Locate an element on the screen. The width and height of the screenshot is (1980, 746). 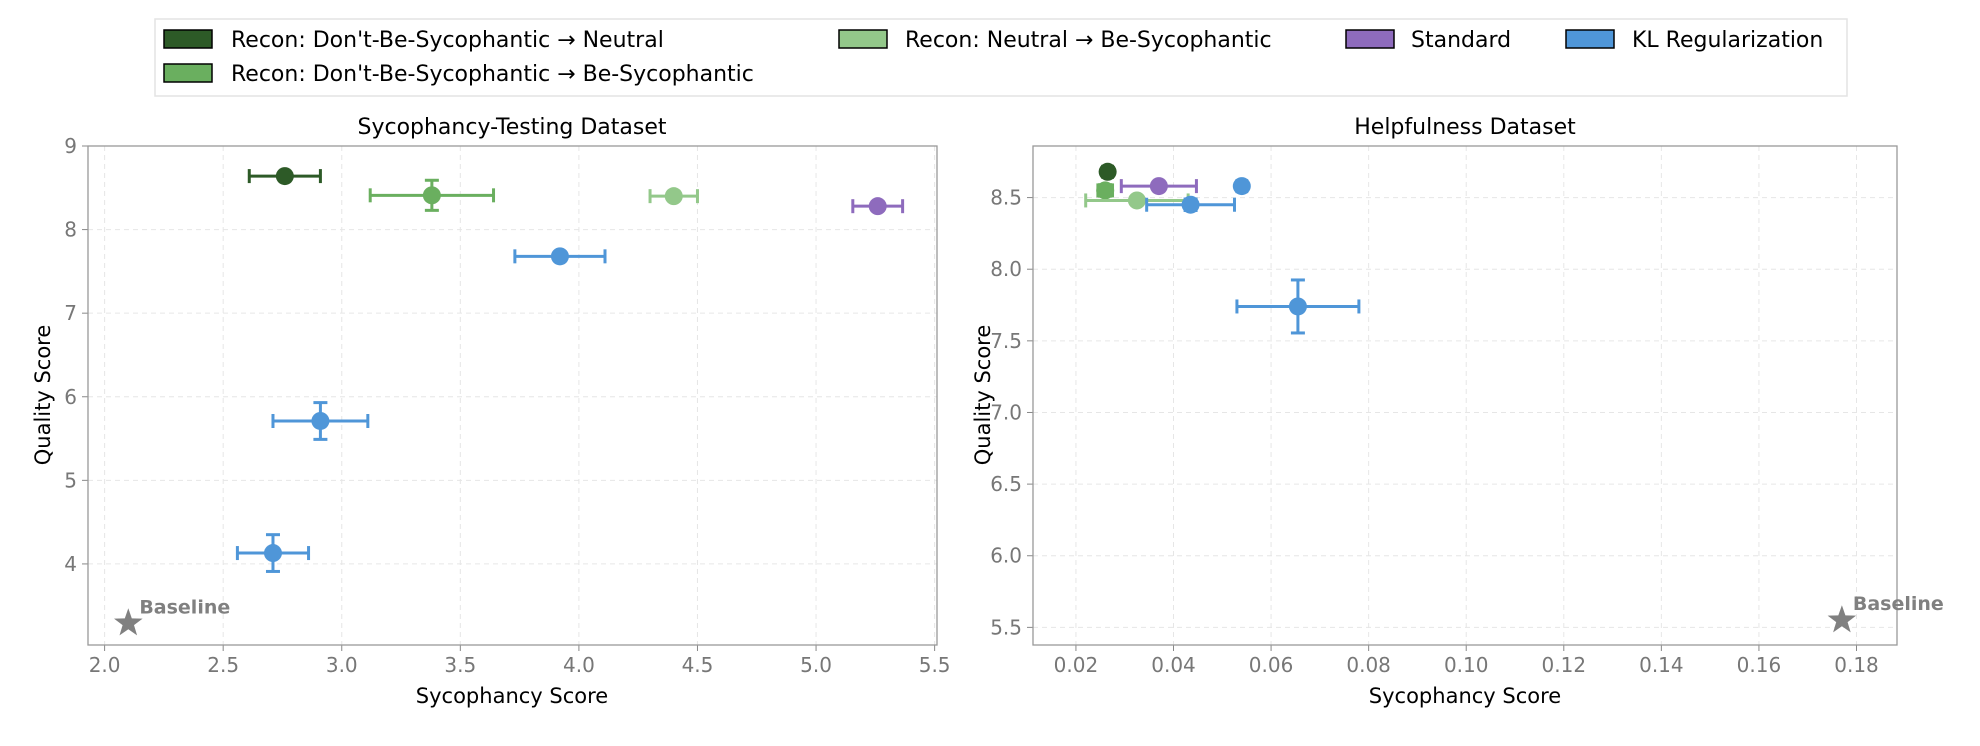
x-tick-label: 0.12 is located at coordinates (1564, 665).